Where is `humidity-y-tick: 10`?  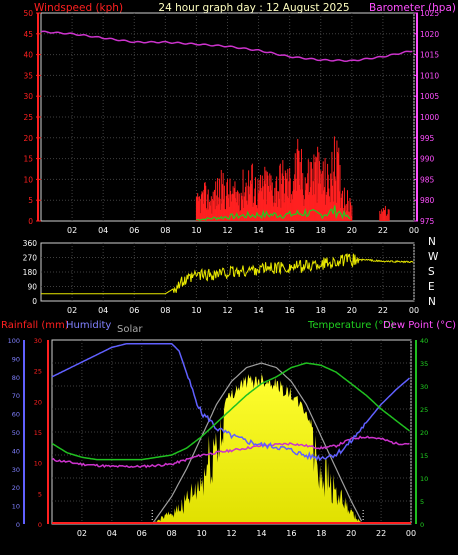 humidity-y-tick: 10 is located at coordinates (16, 507).